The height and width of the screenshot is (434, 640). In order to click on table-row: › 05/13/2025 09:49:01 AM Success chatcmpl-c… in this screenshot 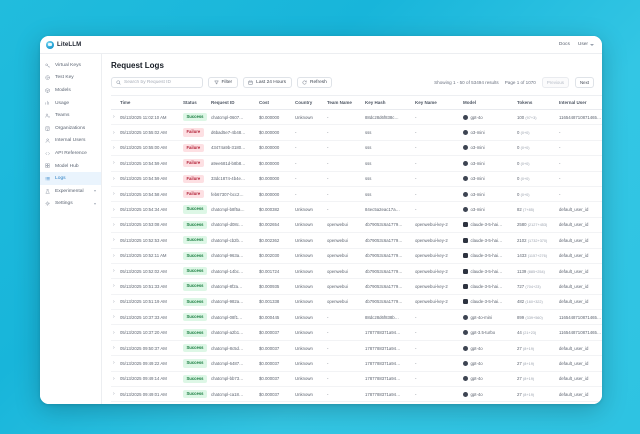, I will do `click(356, 394)`.